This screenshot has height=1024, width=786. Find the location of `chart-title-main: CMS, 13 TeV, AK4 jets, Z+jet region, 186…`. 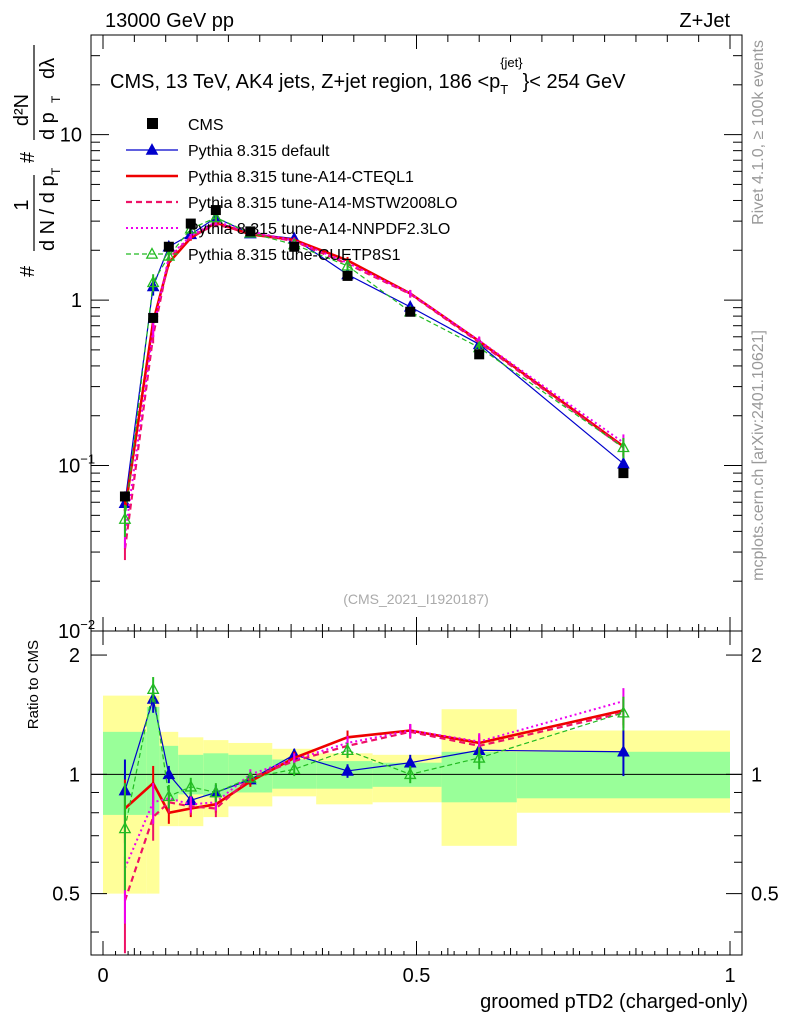

chart-title-main: CMS, 13 TeV, AK4 jets, Z+jet region, 186… is located at coordinates (305, 82).